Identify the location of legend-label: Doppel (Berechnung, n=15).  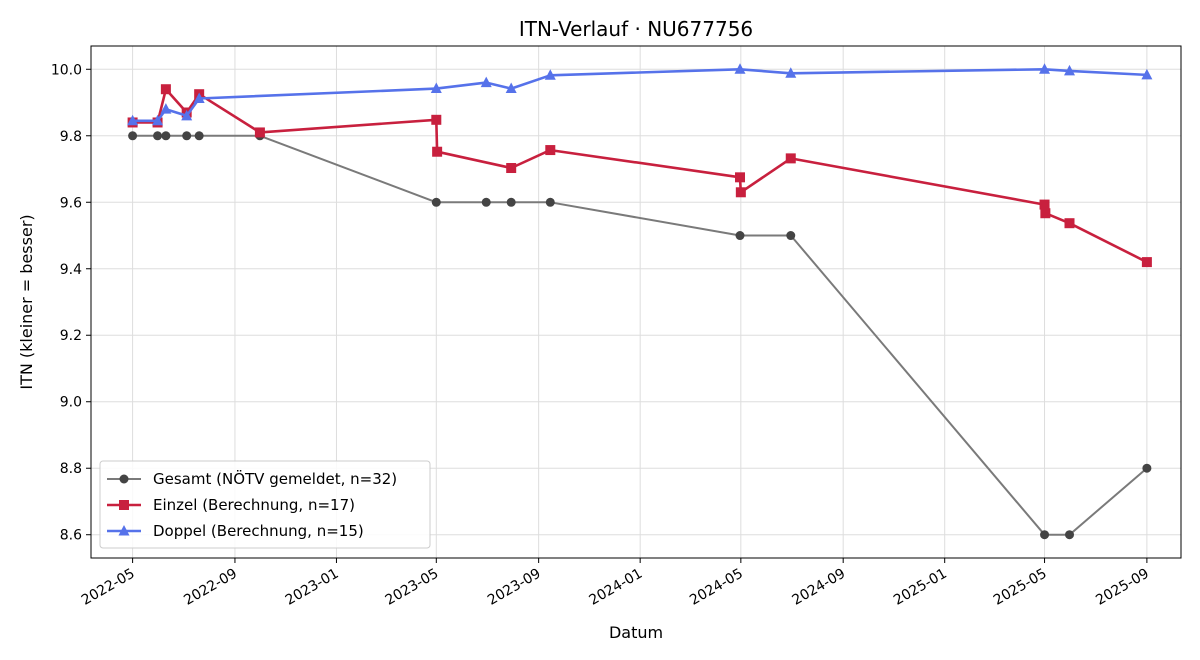
(258, 531).